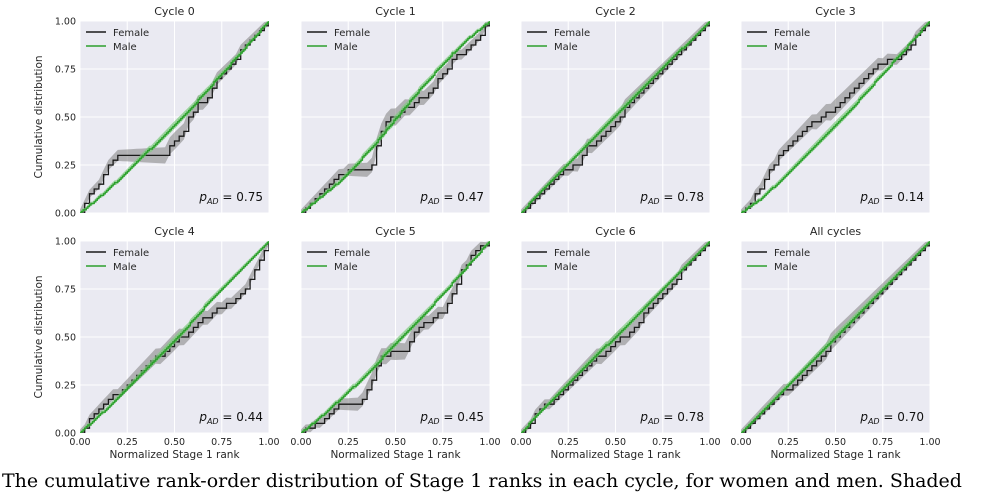 This screenshot has width=997, height=493. I want to click on panel-title: Cycle 5, so click(395, 231).